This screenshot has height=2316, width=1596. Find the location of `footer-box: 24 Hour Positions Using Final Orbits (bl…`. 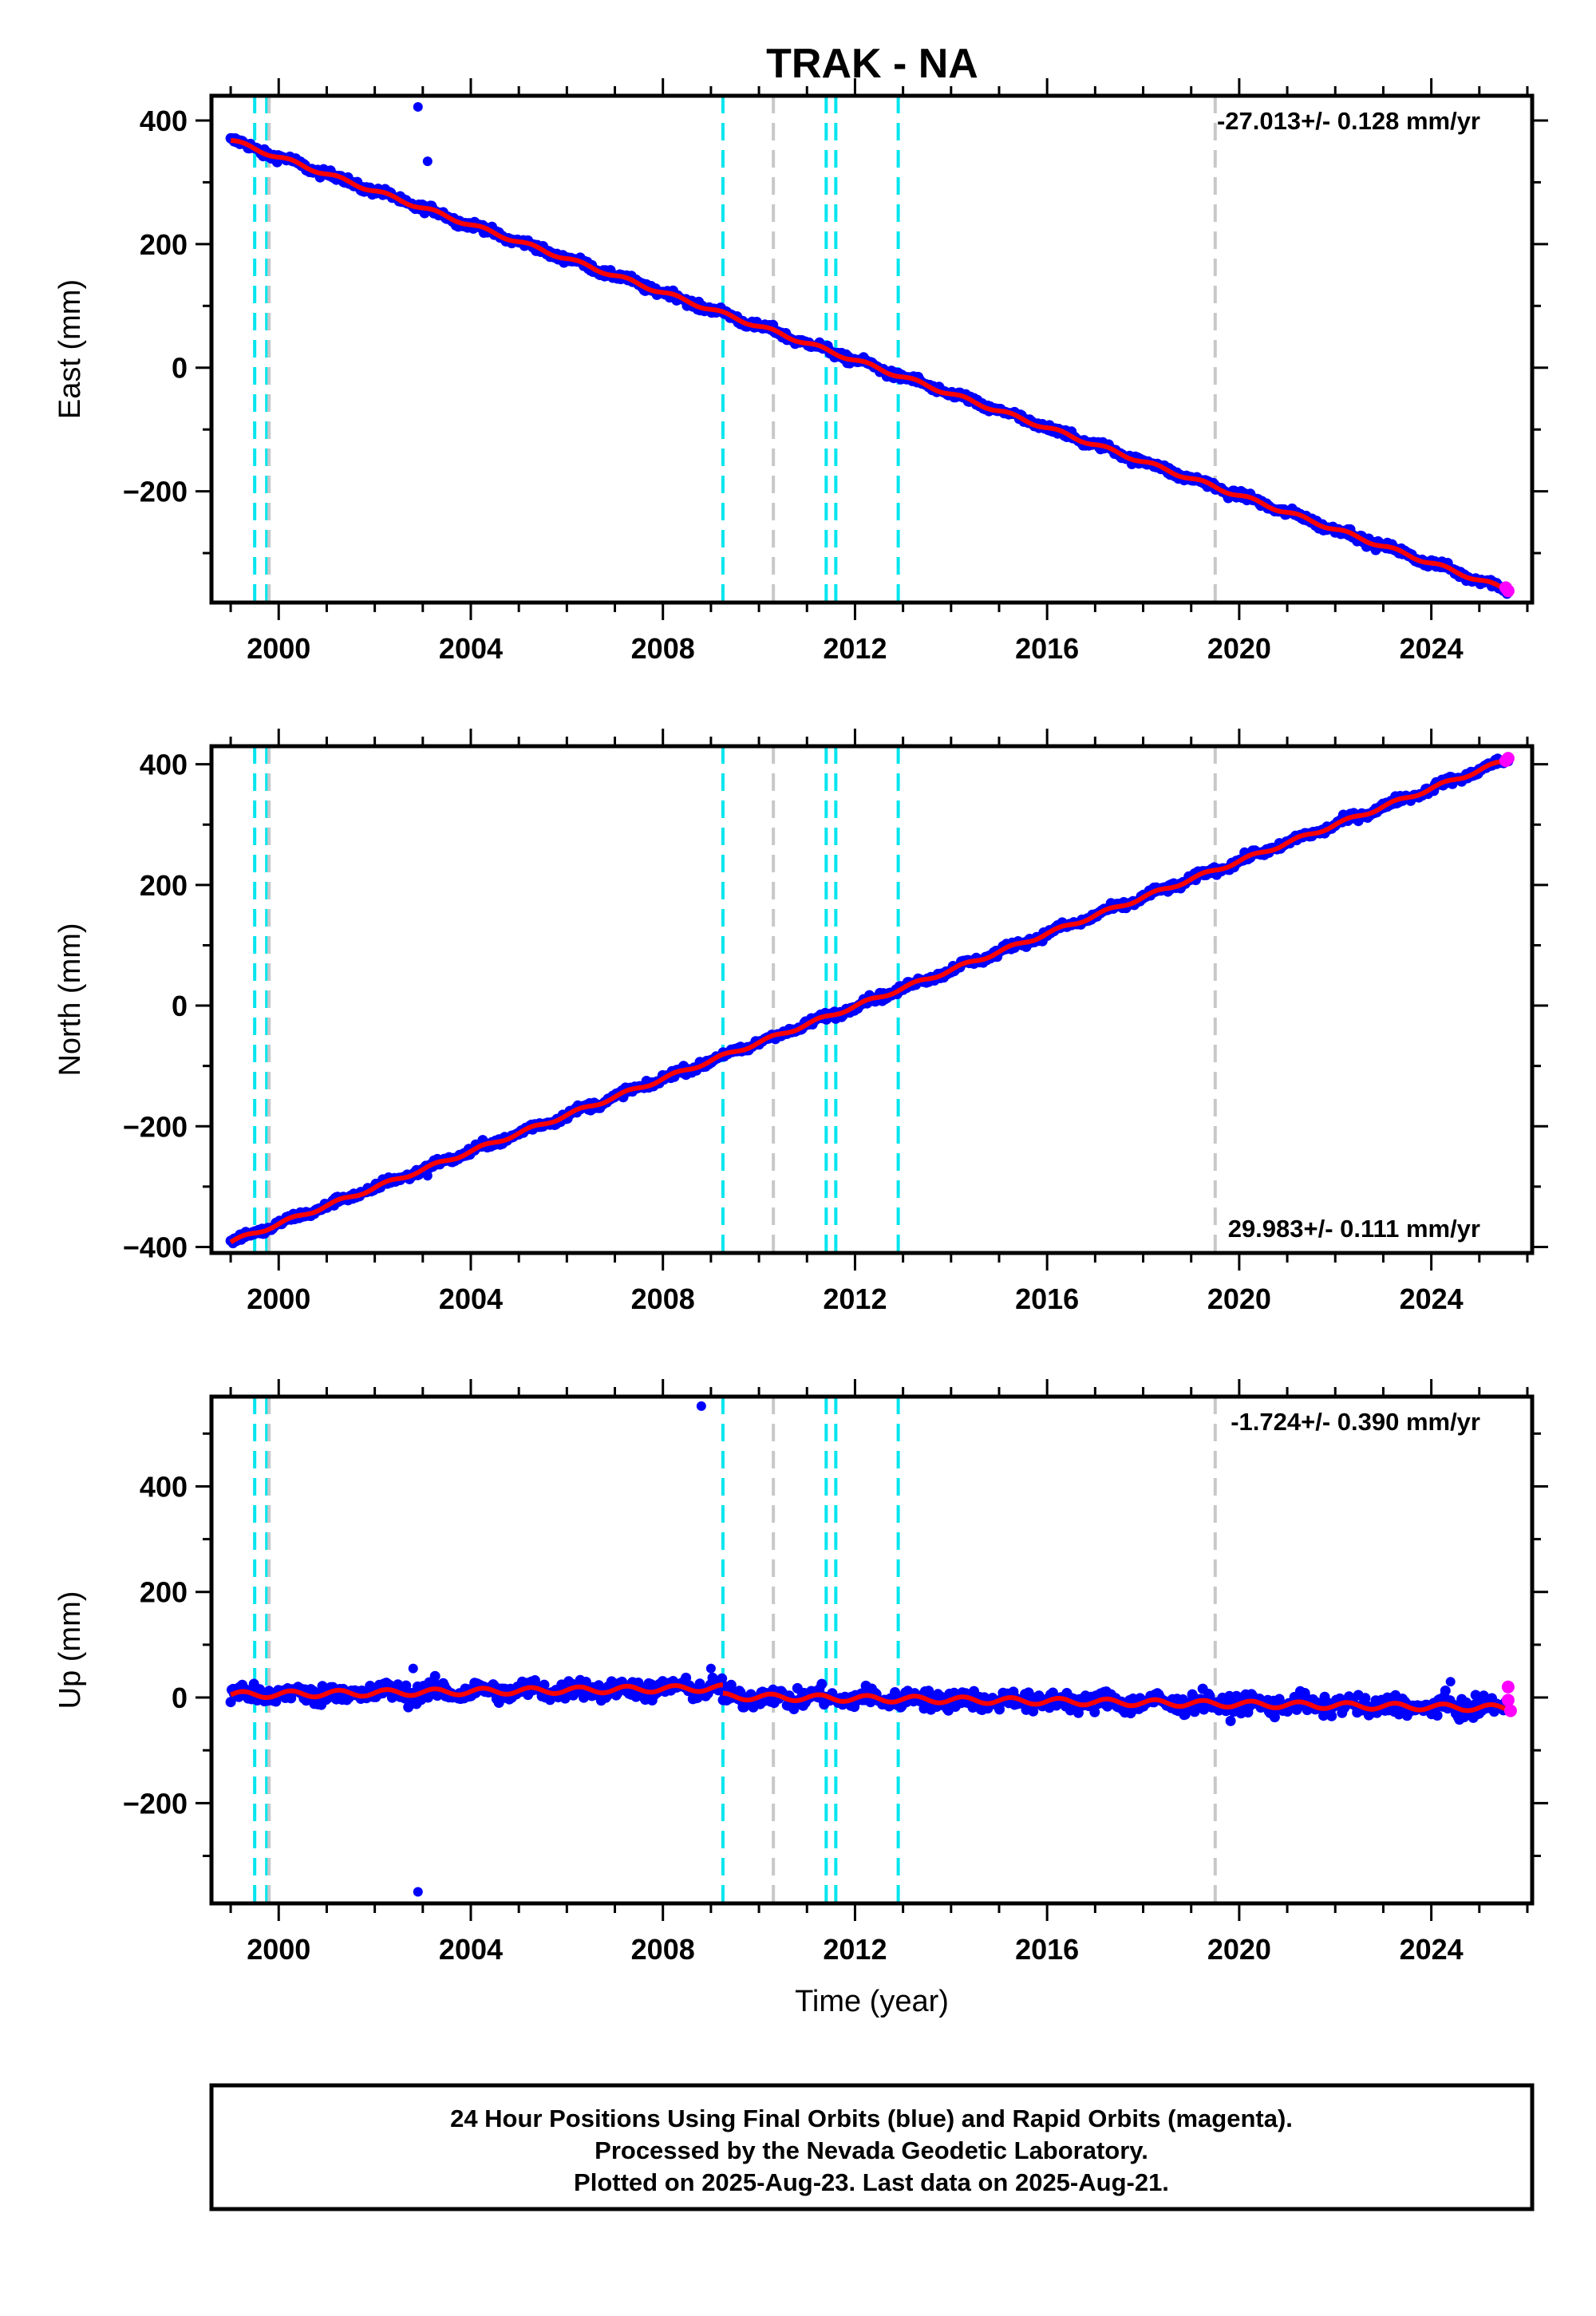

footer-box: 24 Hour Positions Using Final Orbits (bl… is located at coordinates (872, 2147).